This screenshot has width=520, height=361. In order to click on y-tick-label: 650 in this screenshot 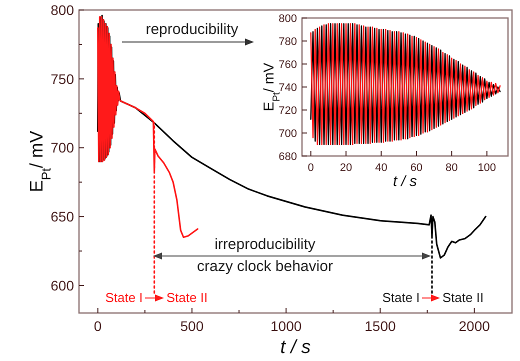, I will do `click(62, 216)`.